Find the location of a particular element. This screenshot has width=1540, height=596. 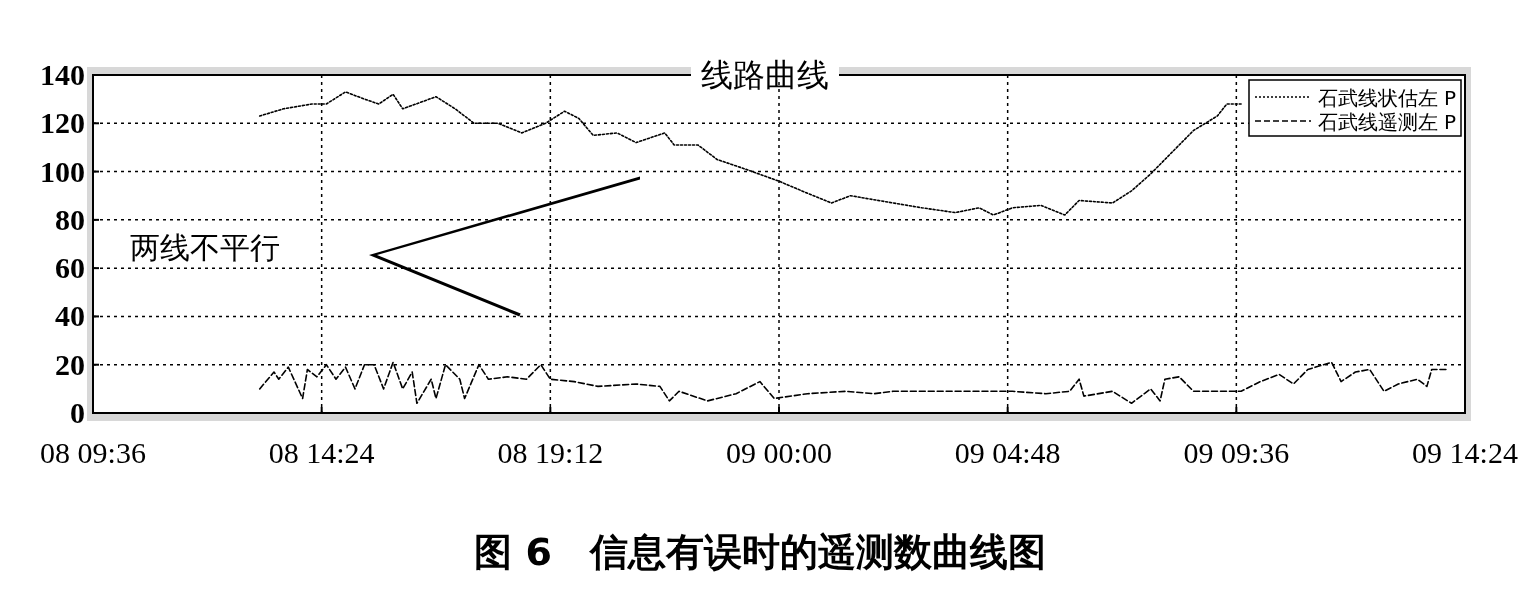

caption: 图 6 信息有误时的遥测数曲线图 is located at coordinates (760, 552).